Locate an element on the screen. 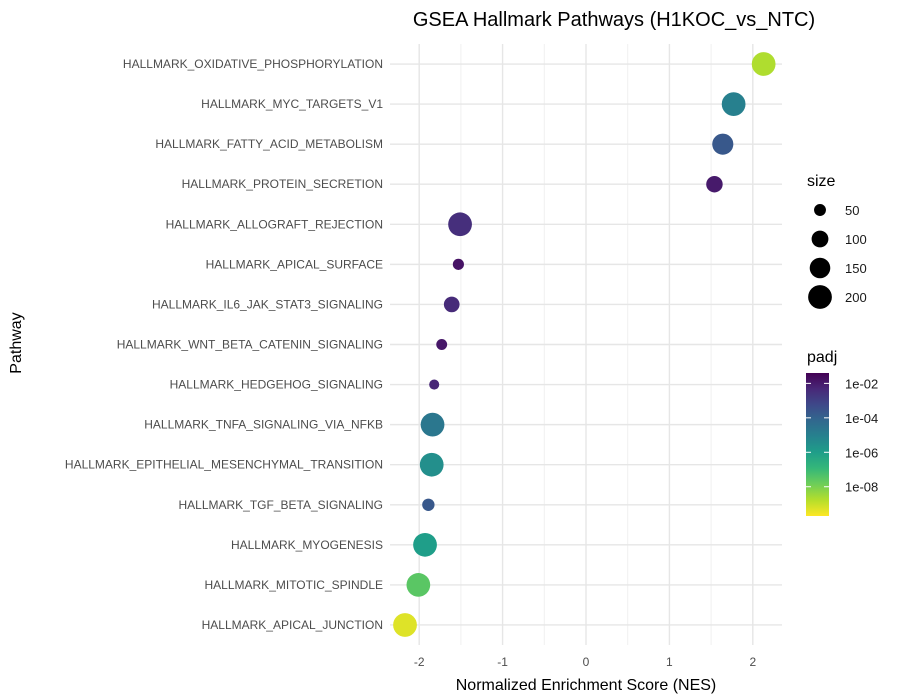  padj-legend: padj 1e-02 1e-04 1e-06 1e-08 is located at coordinates (842, 432).